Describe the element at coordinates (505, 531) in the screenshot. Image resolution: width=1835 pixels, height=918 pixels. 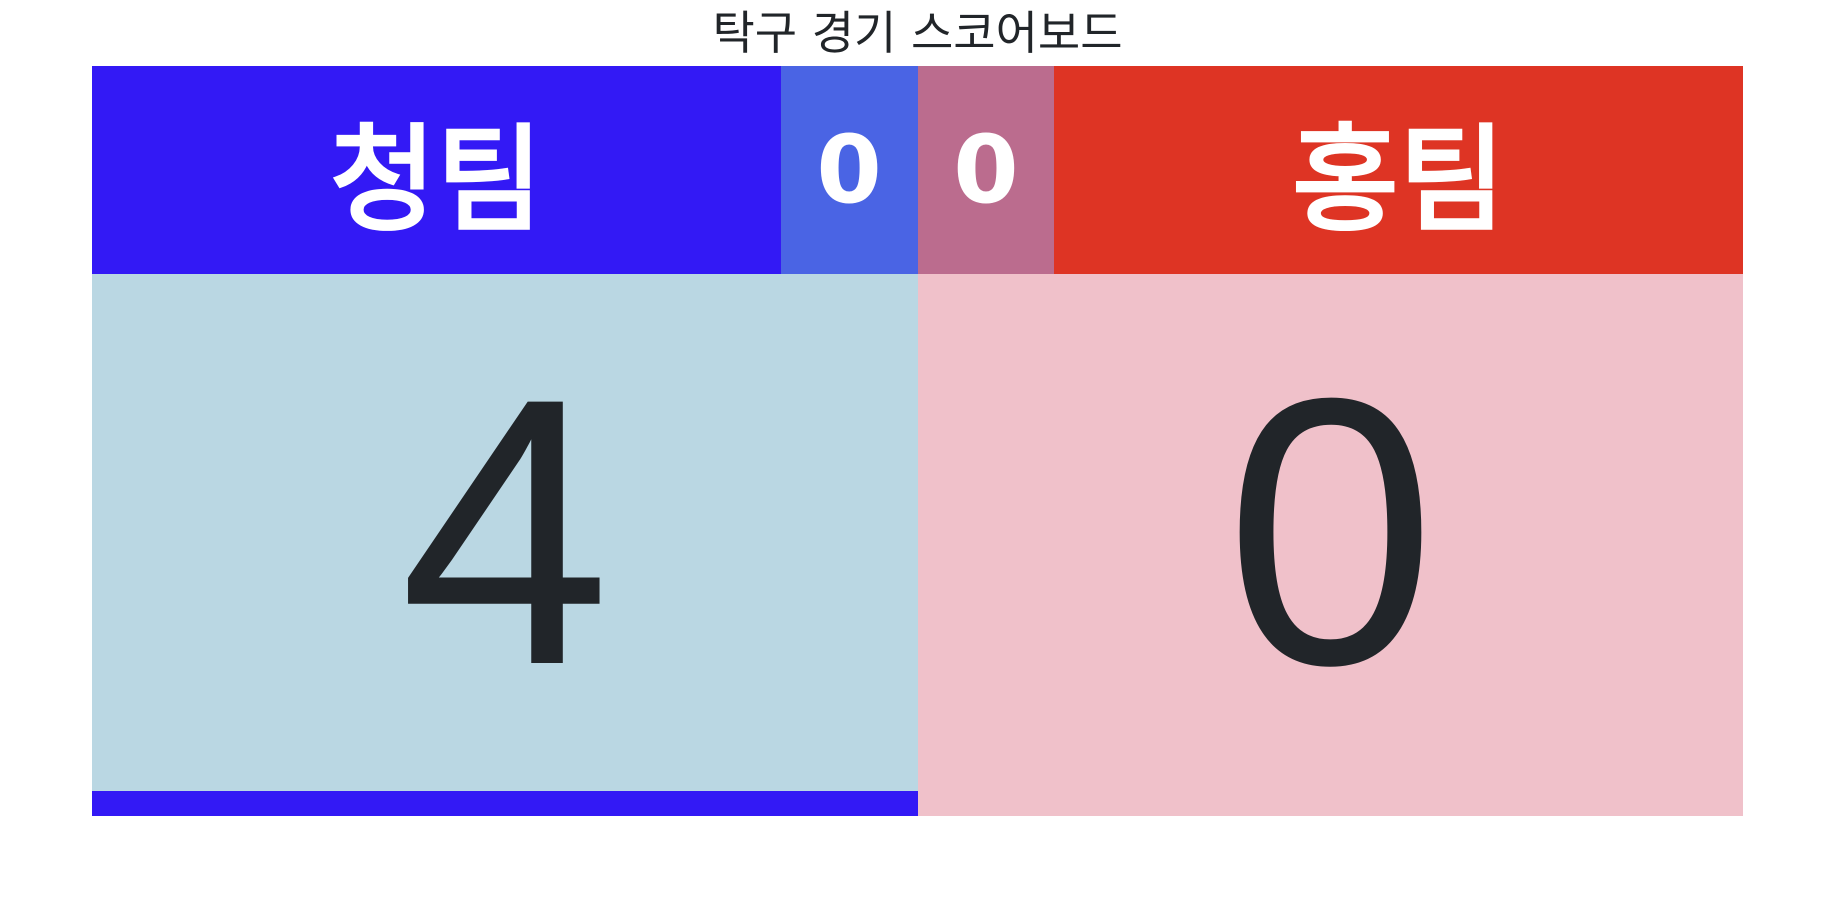
I see `blue-team-points: 4` at that location.